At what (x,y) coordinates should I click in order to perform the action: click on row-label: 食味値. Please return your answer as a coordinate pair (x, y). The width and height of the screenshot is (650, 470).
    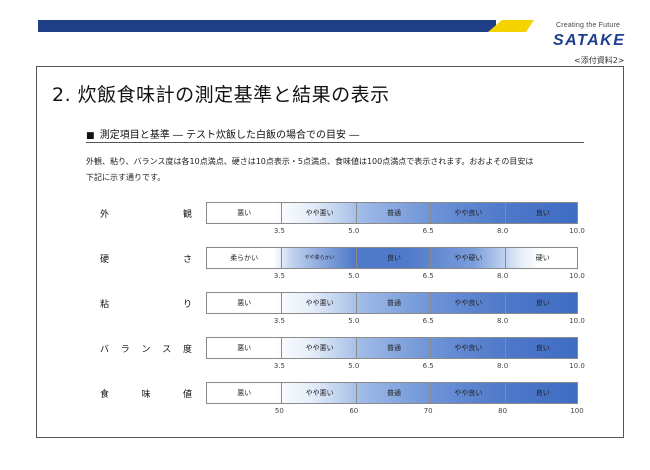
    Looking at the image, I should click on (146, 393).